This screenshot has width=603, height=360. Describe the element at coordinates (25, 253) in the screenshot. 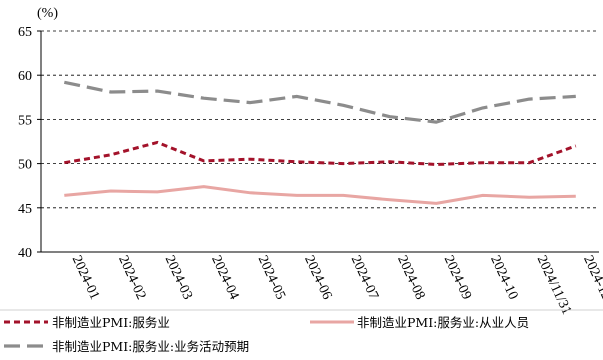

I see `y-tick-label-40: 40` at that location.